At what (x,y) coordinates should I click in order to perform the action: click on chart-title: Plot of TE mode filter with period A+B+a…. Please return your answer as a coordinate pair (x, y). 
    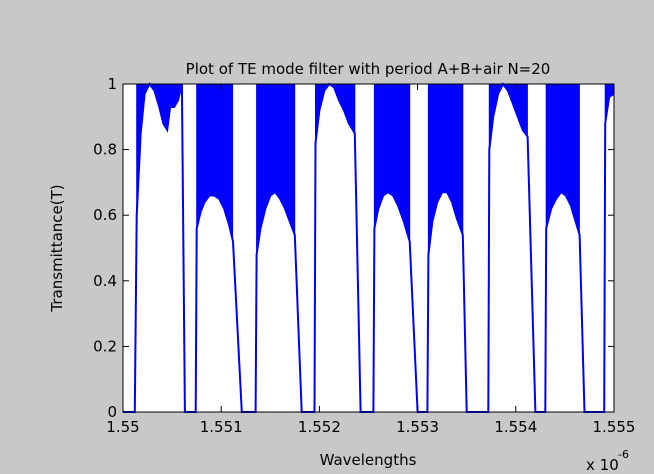
    Looking at the image, I should click on (368, 69).